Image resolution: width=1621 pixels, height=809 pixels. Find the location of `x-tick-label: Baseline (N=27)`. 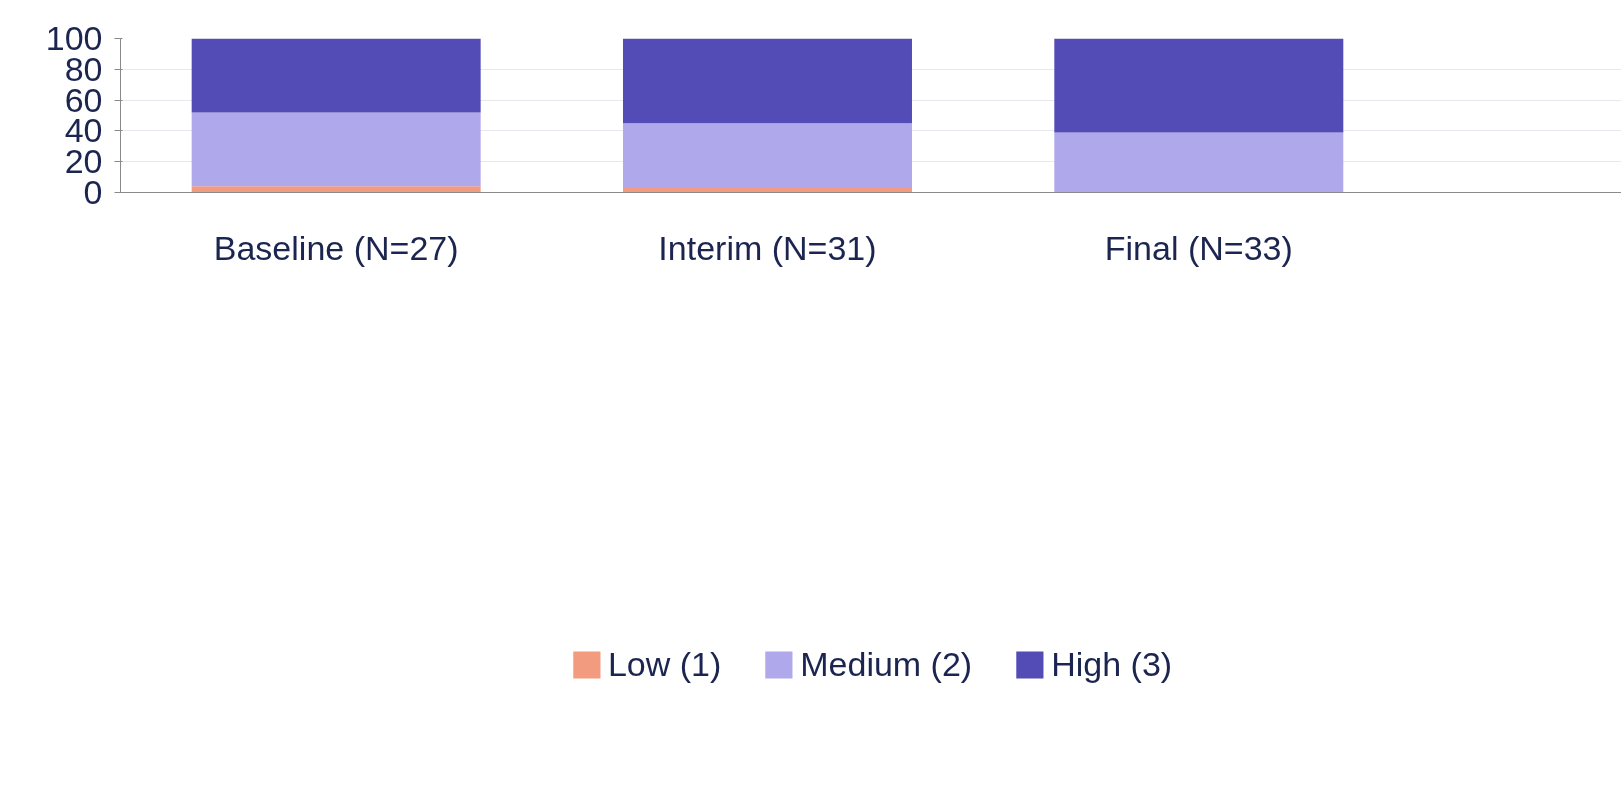

x-tick-label: Baseline (N=27) is located at coordinates (336, 247).